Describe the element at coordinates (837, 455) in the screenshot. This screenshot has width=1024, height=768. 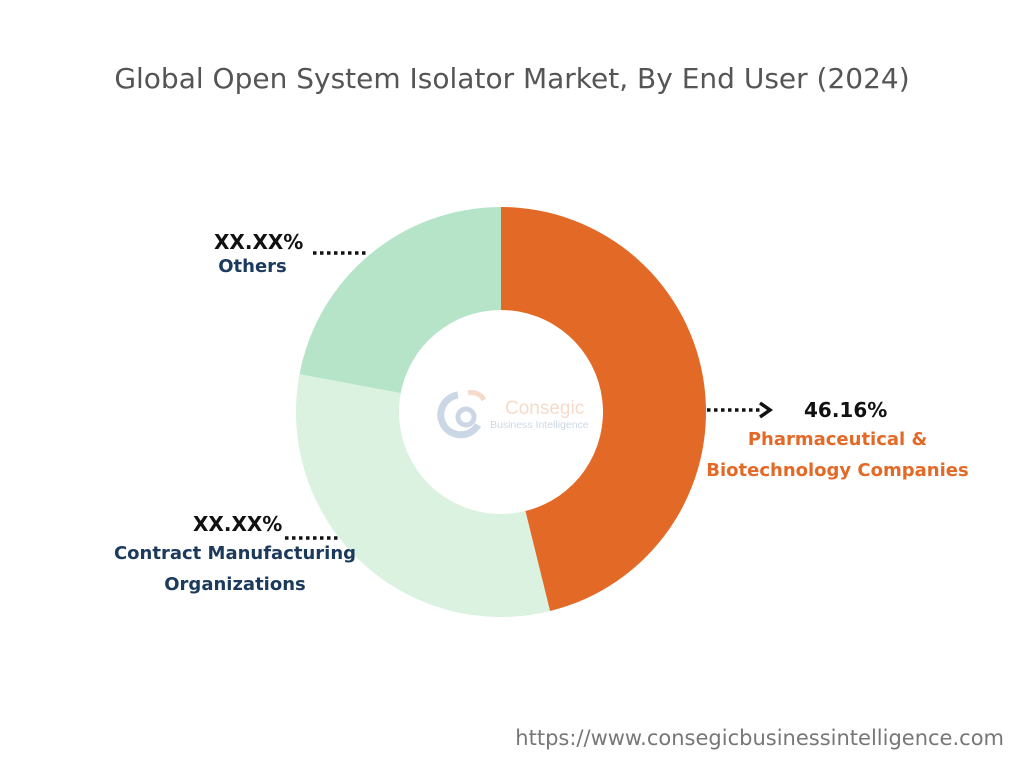
I see `pharma-label: Pharmaceutical & Biotechnology Companies` at that location.